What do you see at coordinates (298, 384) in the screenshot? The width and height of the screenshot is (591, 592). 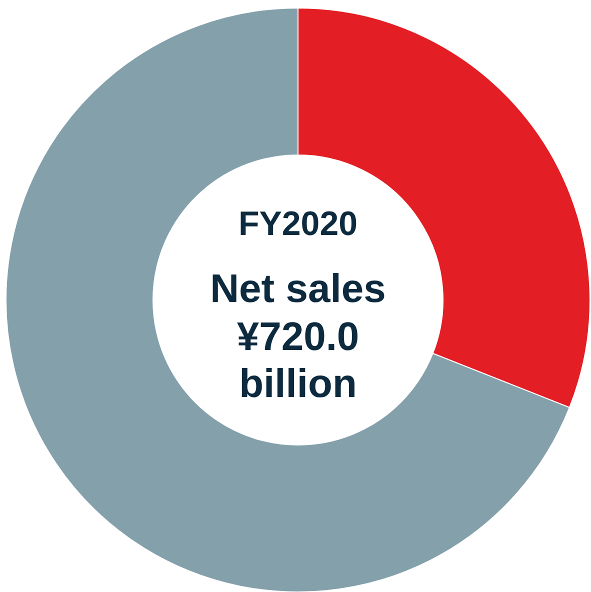 I see `text: billion` at bounding box center [298, 384].